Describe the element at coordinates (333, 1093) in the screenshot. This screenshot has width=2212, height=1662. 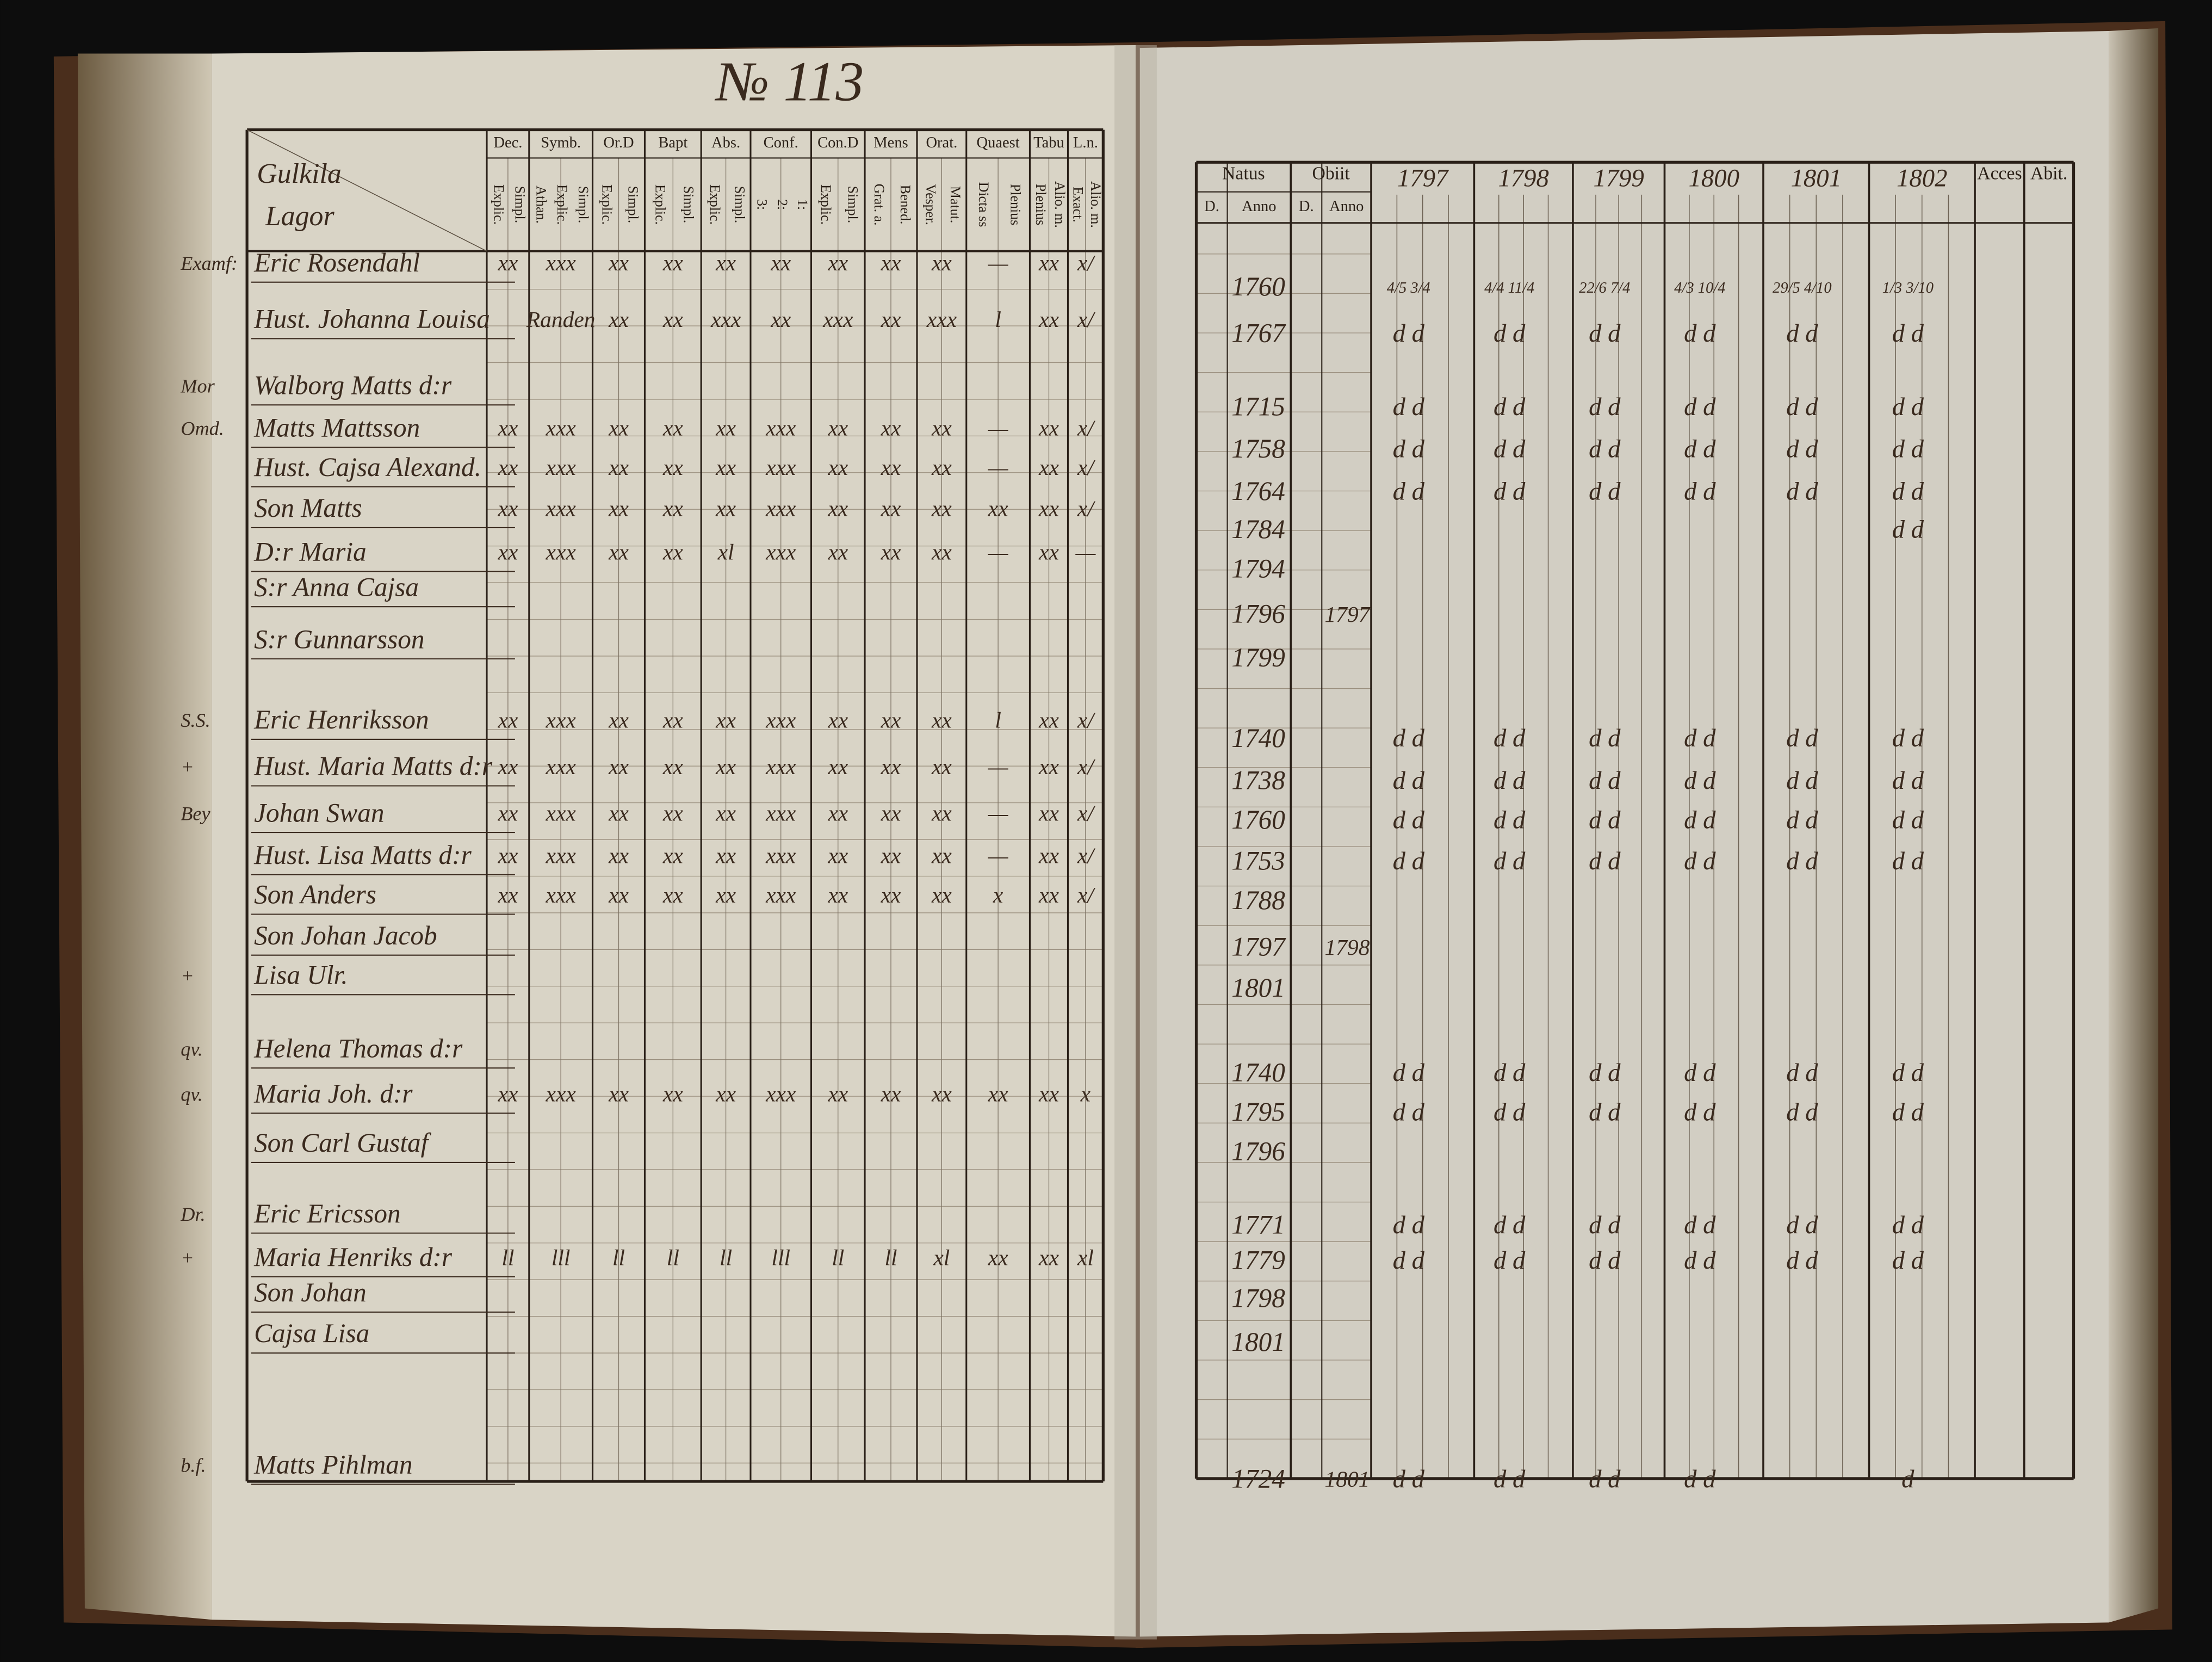
I see `person-name: Maria Joh. d:r` at that location.